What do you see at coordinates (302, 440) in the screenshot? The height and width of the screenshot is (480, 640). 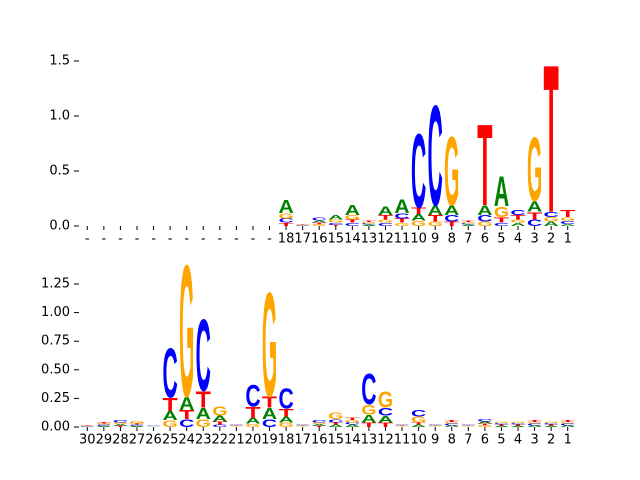 I see `x-tick-label: 17` at bounding box center [302, 440].